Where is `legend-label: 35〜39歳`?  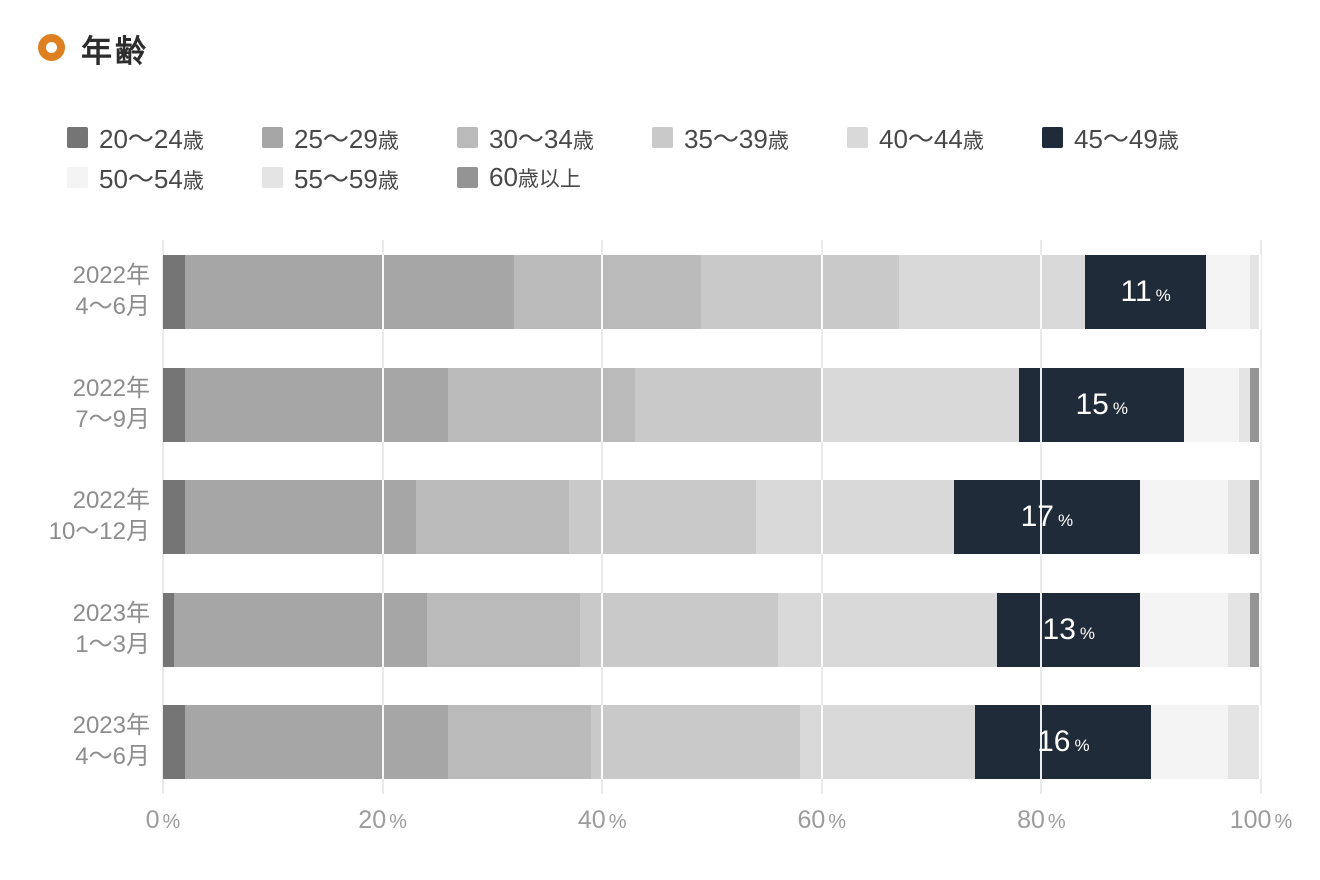
legend-label: 35〜39歳 is located at coordinates (736, 138).